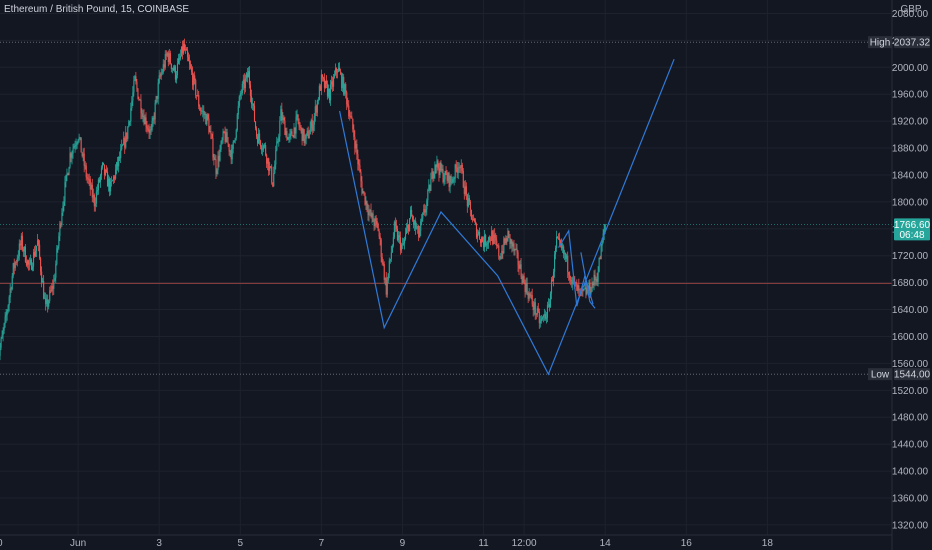 The width and height of the screenshot is (932, 550). What do you see at coordinates (588, 280) in the screenshot?
I see `drawing-small-trend` at bounding box center [588, 280].